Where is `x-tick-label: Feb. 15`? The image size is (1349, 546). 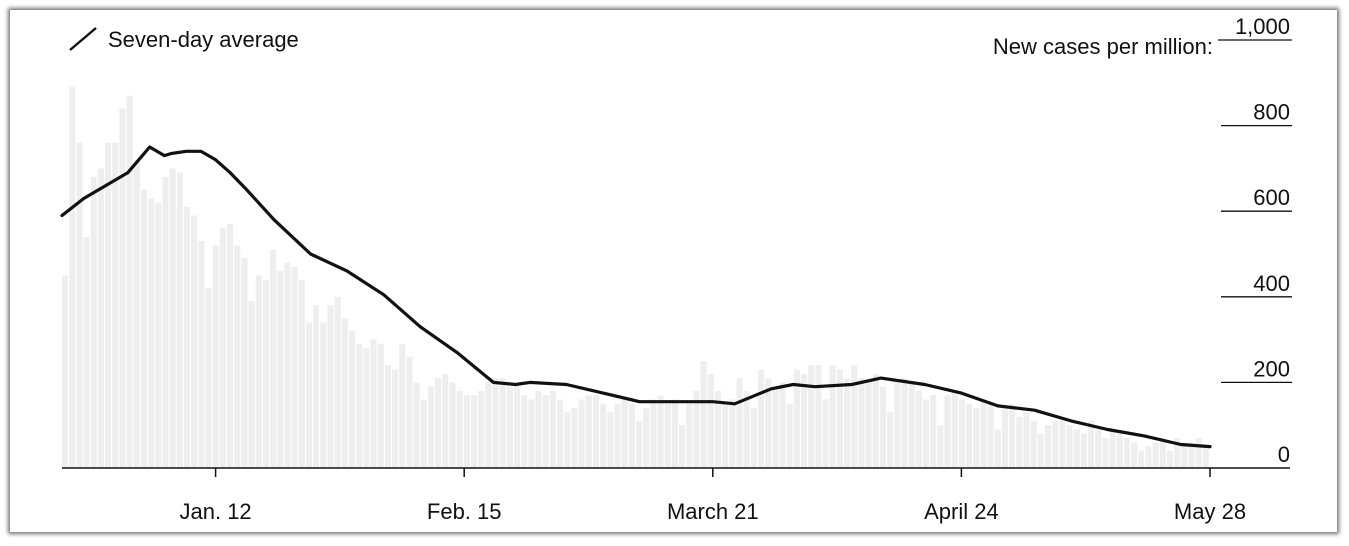 x-tick-label: Feb. 15 is located at coordinates (464, 511).